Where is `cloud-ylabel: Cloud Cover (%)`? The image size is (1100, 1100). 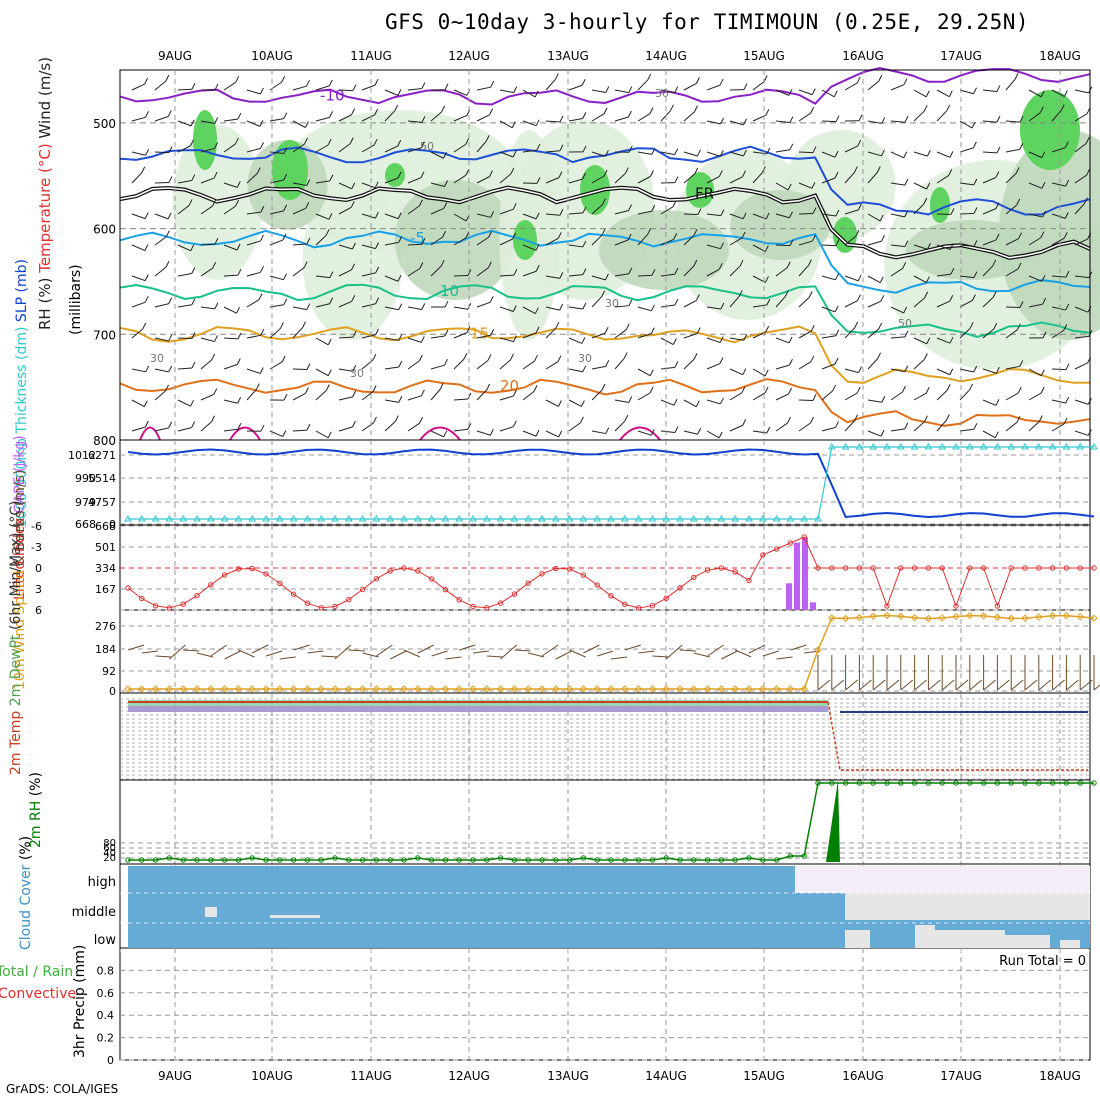 cloud-ylabel: Cloud Cover (%) is located at coordinates (26, 893).